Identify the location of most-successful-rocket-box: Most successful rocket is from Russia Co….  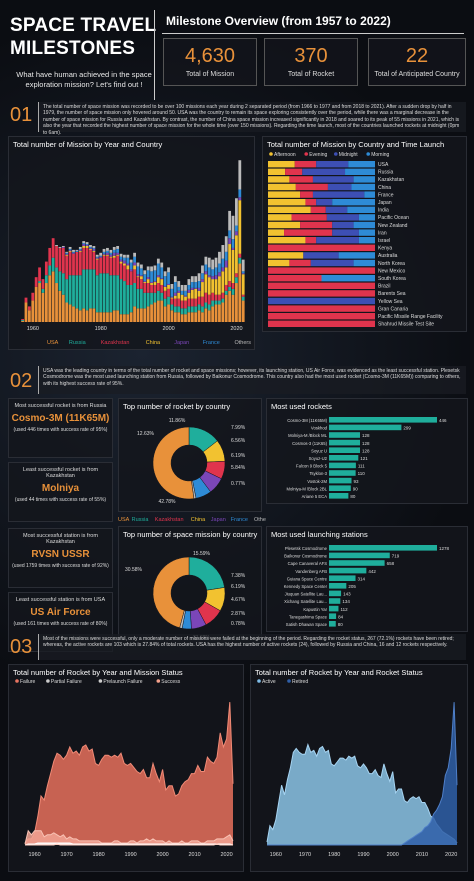
(60, 428).